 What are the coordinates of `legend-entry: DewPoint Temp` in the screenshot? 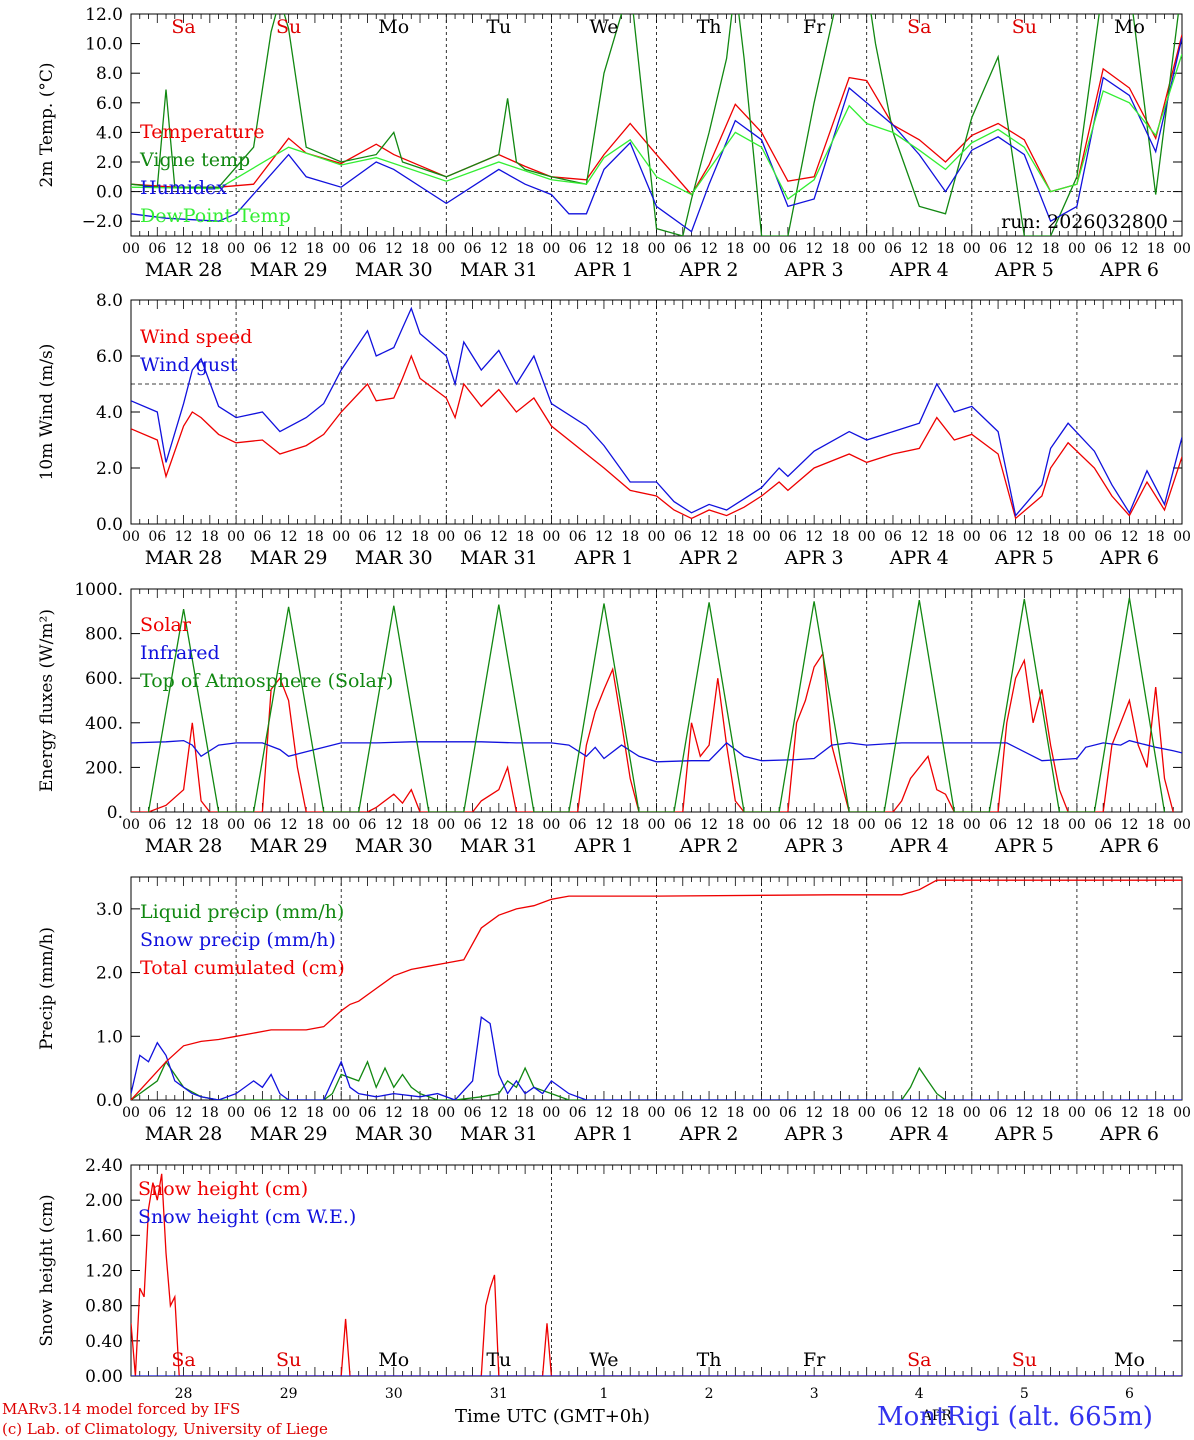 It's located at (215, 216).